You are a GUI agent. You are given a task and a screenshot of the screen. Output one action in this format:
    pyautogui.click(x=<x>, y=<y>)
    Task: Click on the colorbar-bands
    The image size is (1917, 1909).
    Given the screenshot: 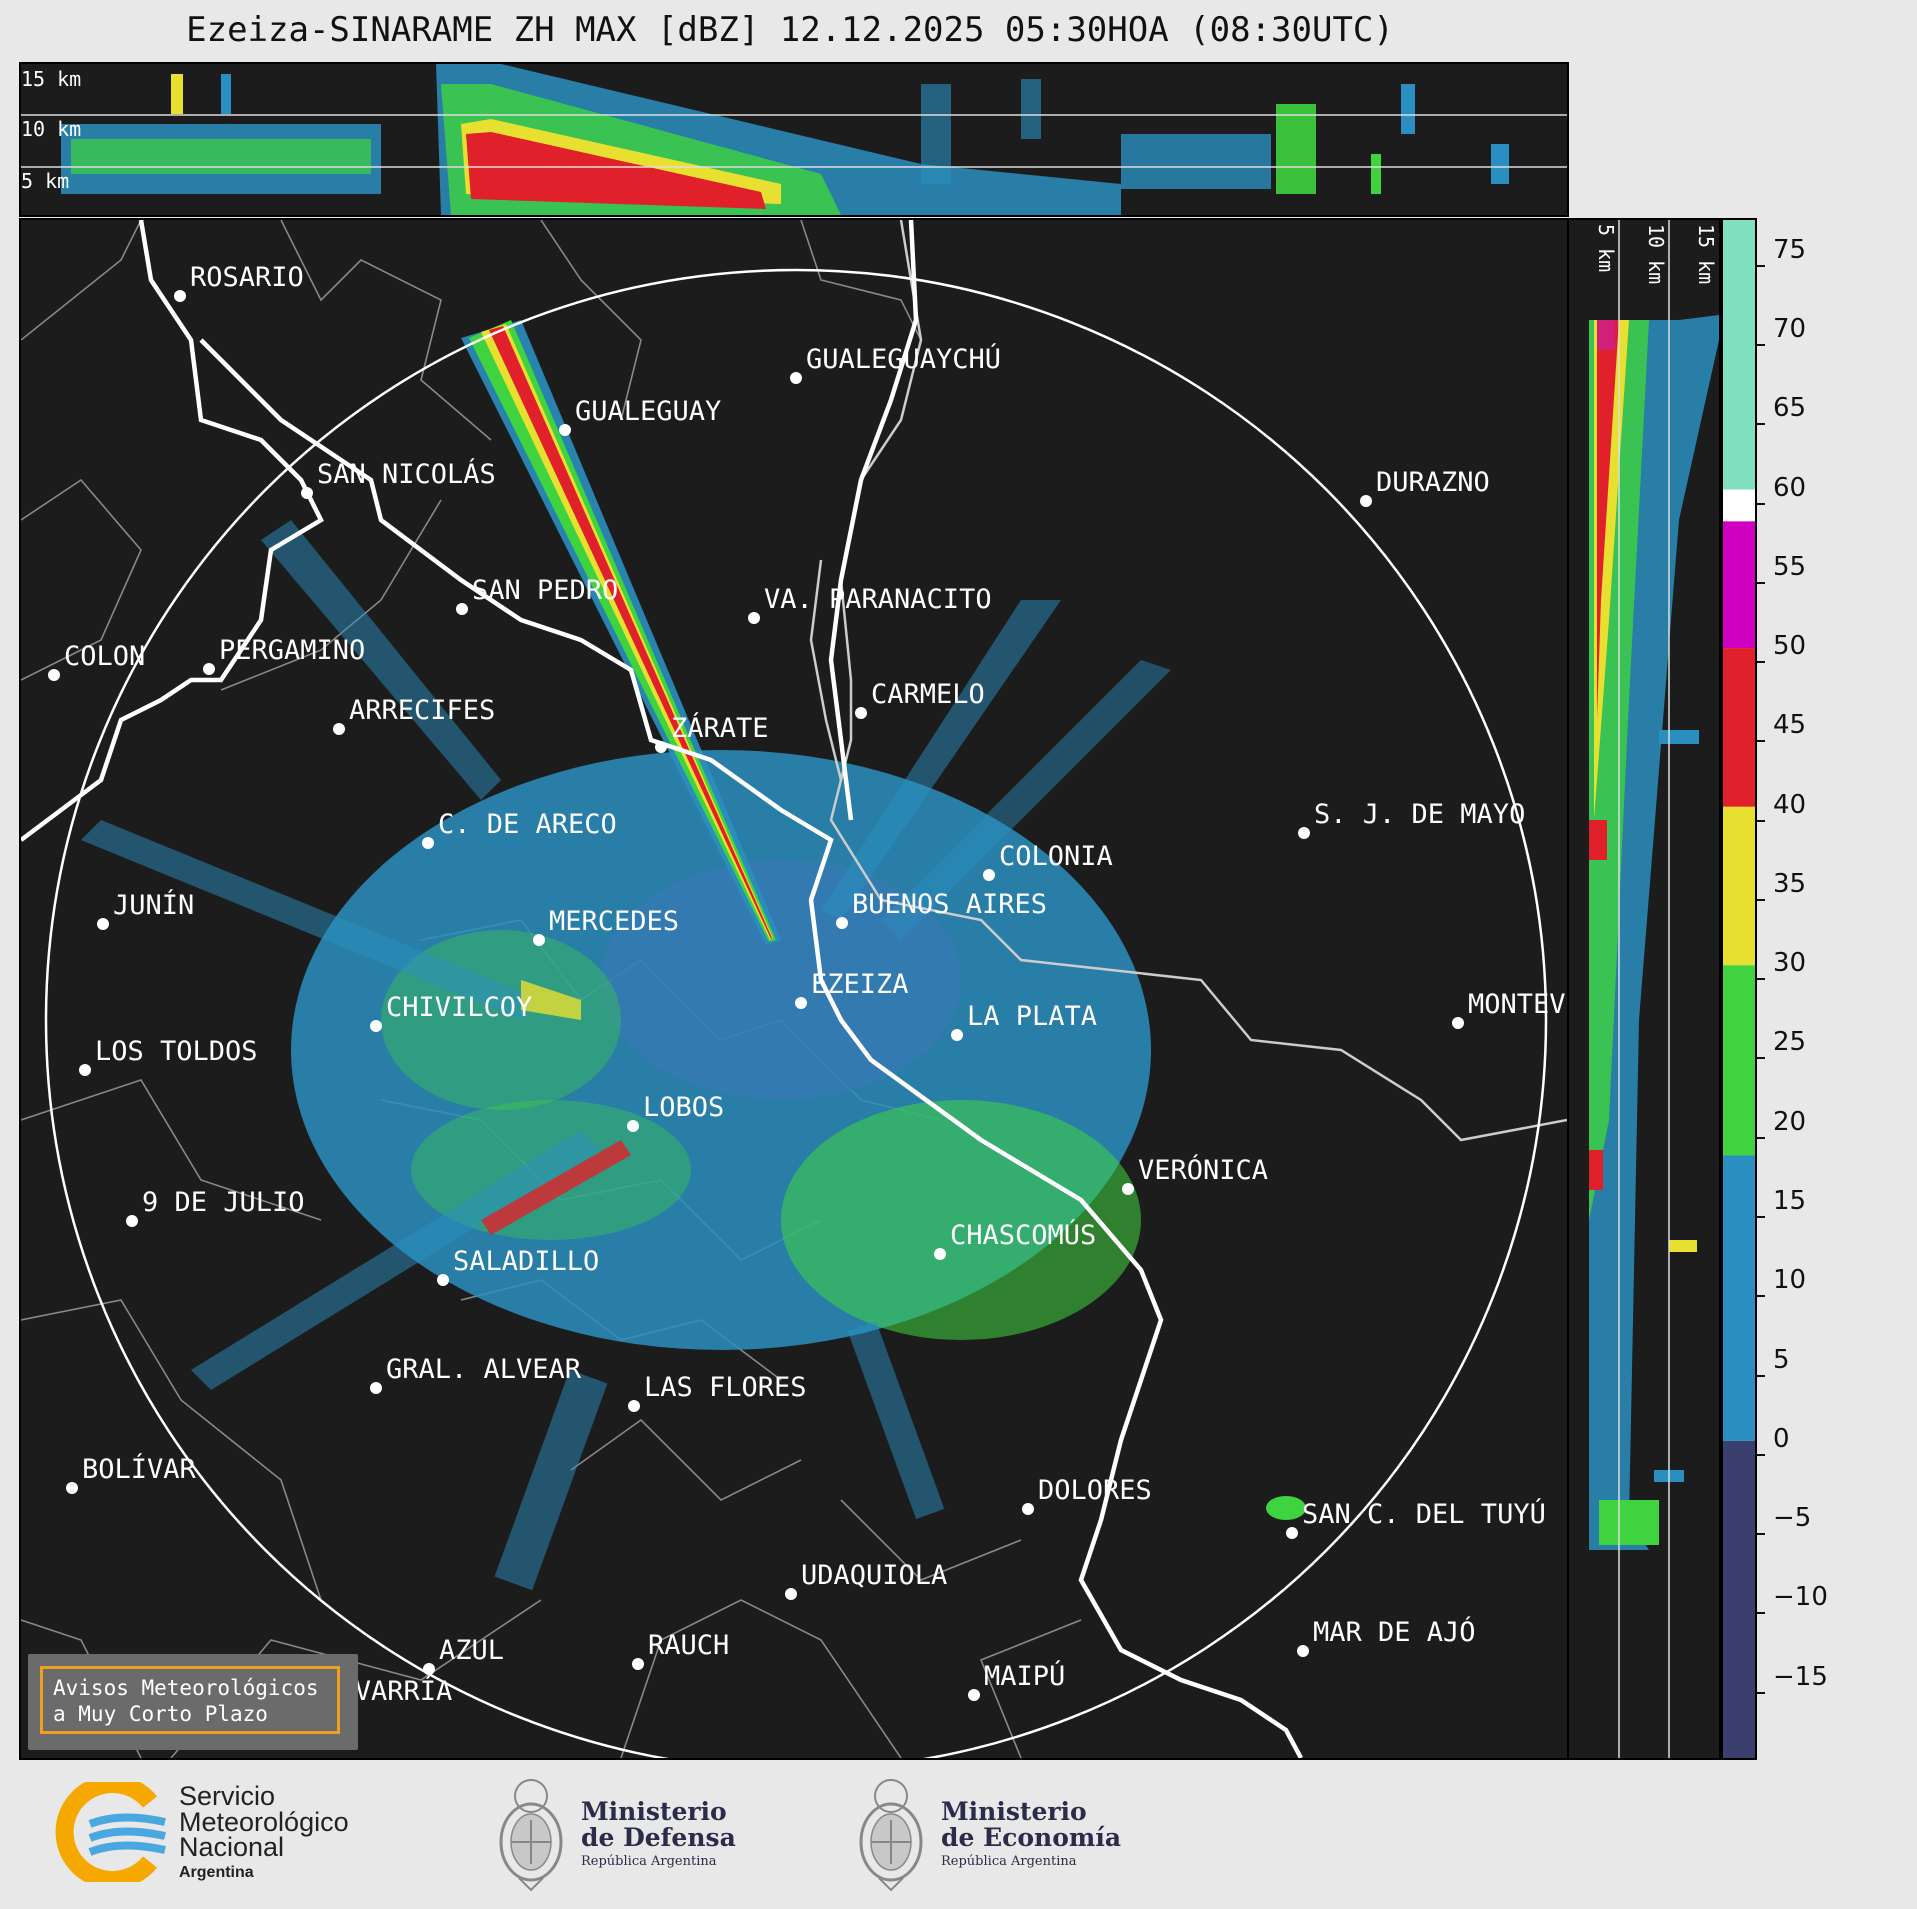 What is the action you would take?
    pyautogui.click(x=1739, y=989)
    